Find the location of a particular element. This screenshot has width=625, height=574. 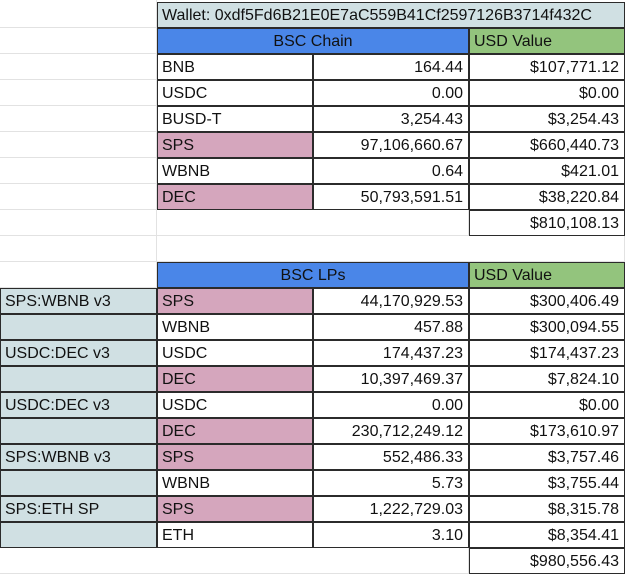

amount-cell: 10,397,469.37 is located at coordinates (391, 379).